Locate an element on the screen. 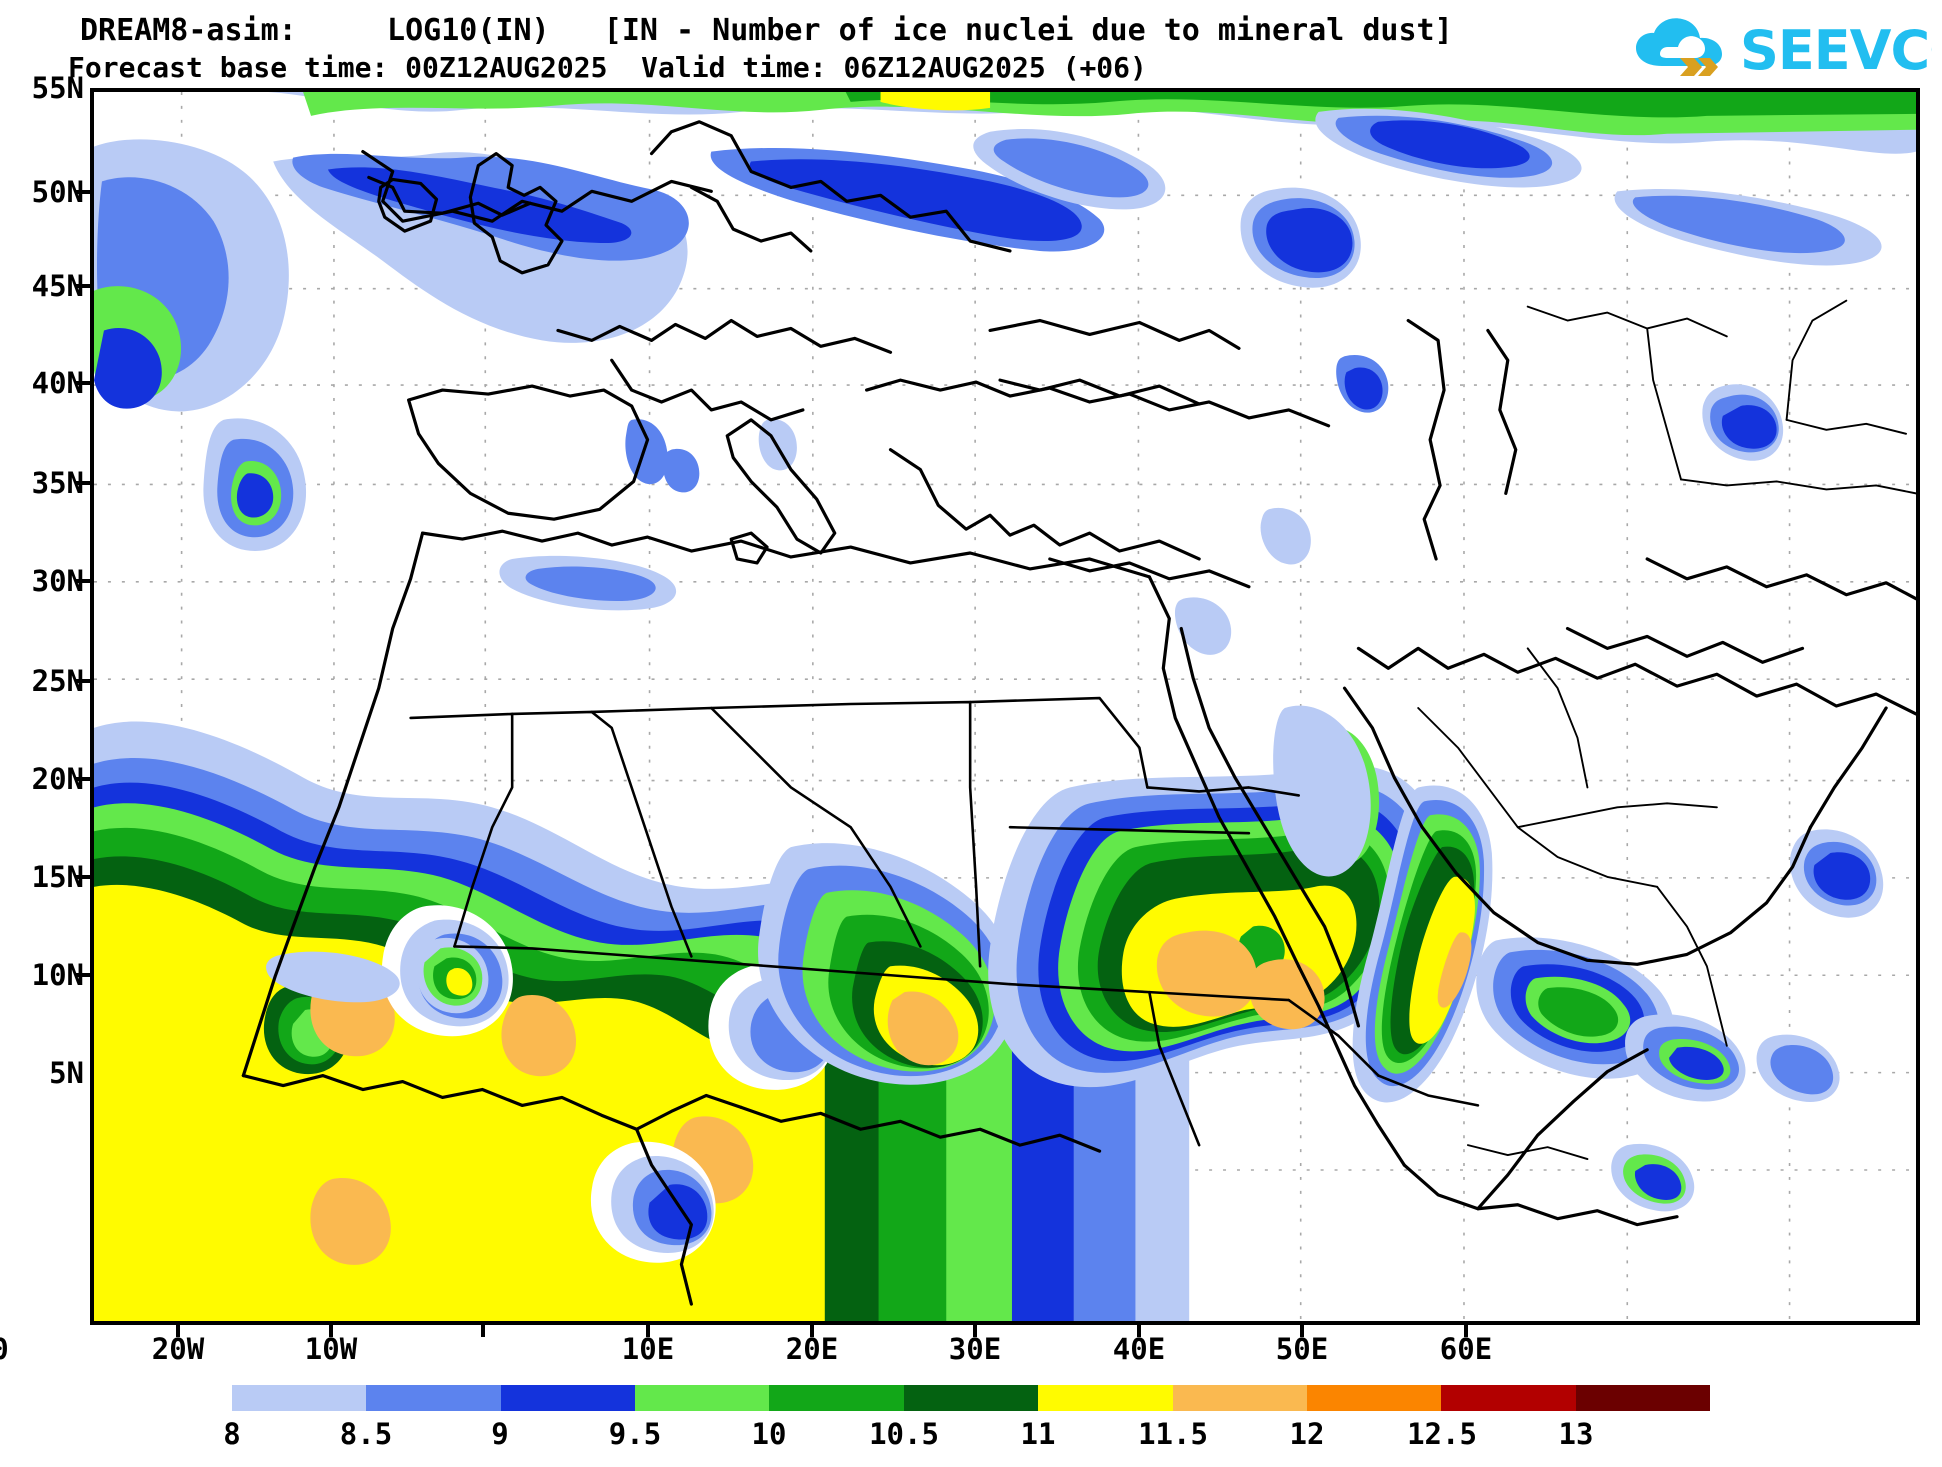 Image resolution: width=1942 pixels, height=1467 pixels. x-tick-20e: 20E is located at coordinates (812, 1349).